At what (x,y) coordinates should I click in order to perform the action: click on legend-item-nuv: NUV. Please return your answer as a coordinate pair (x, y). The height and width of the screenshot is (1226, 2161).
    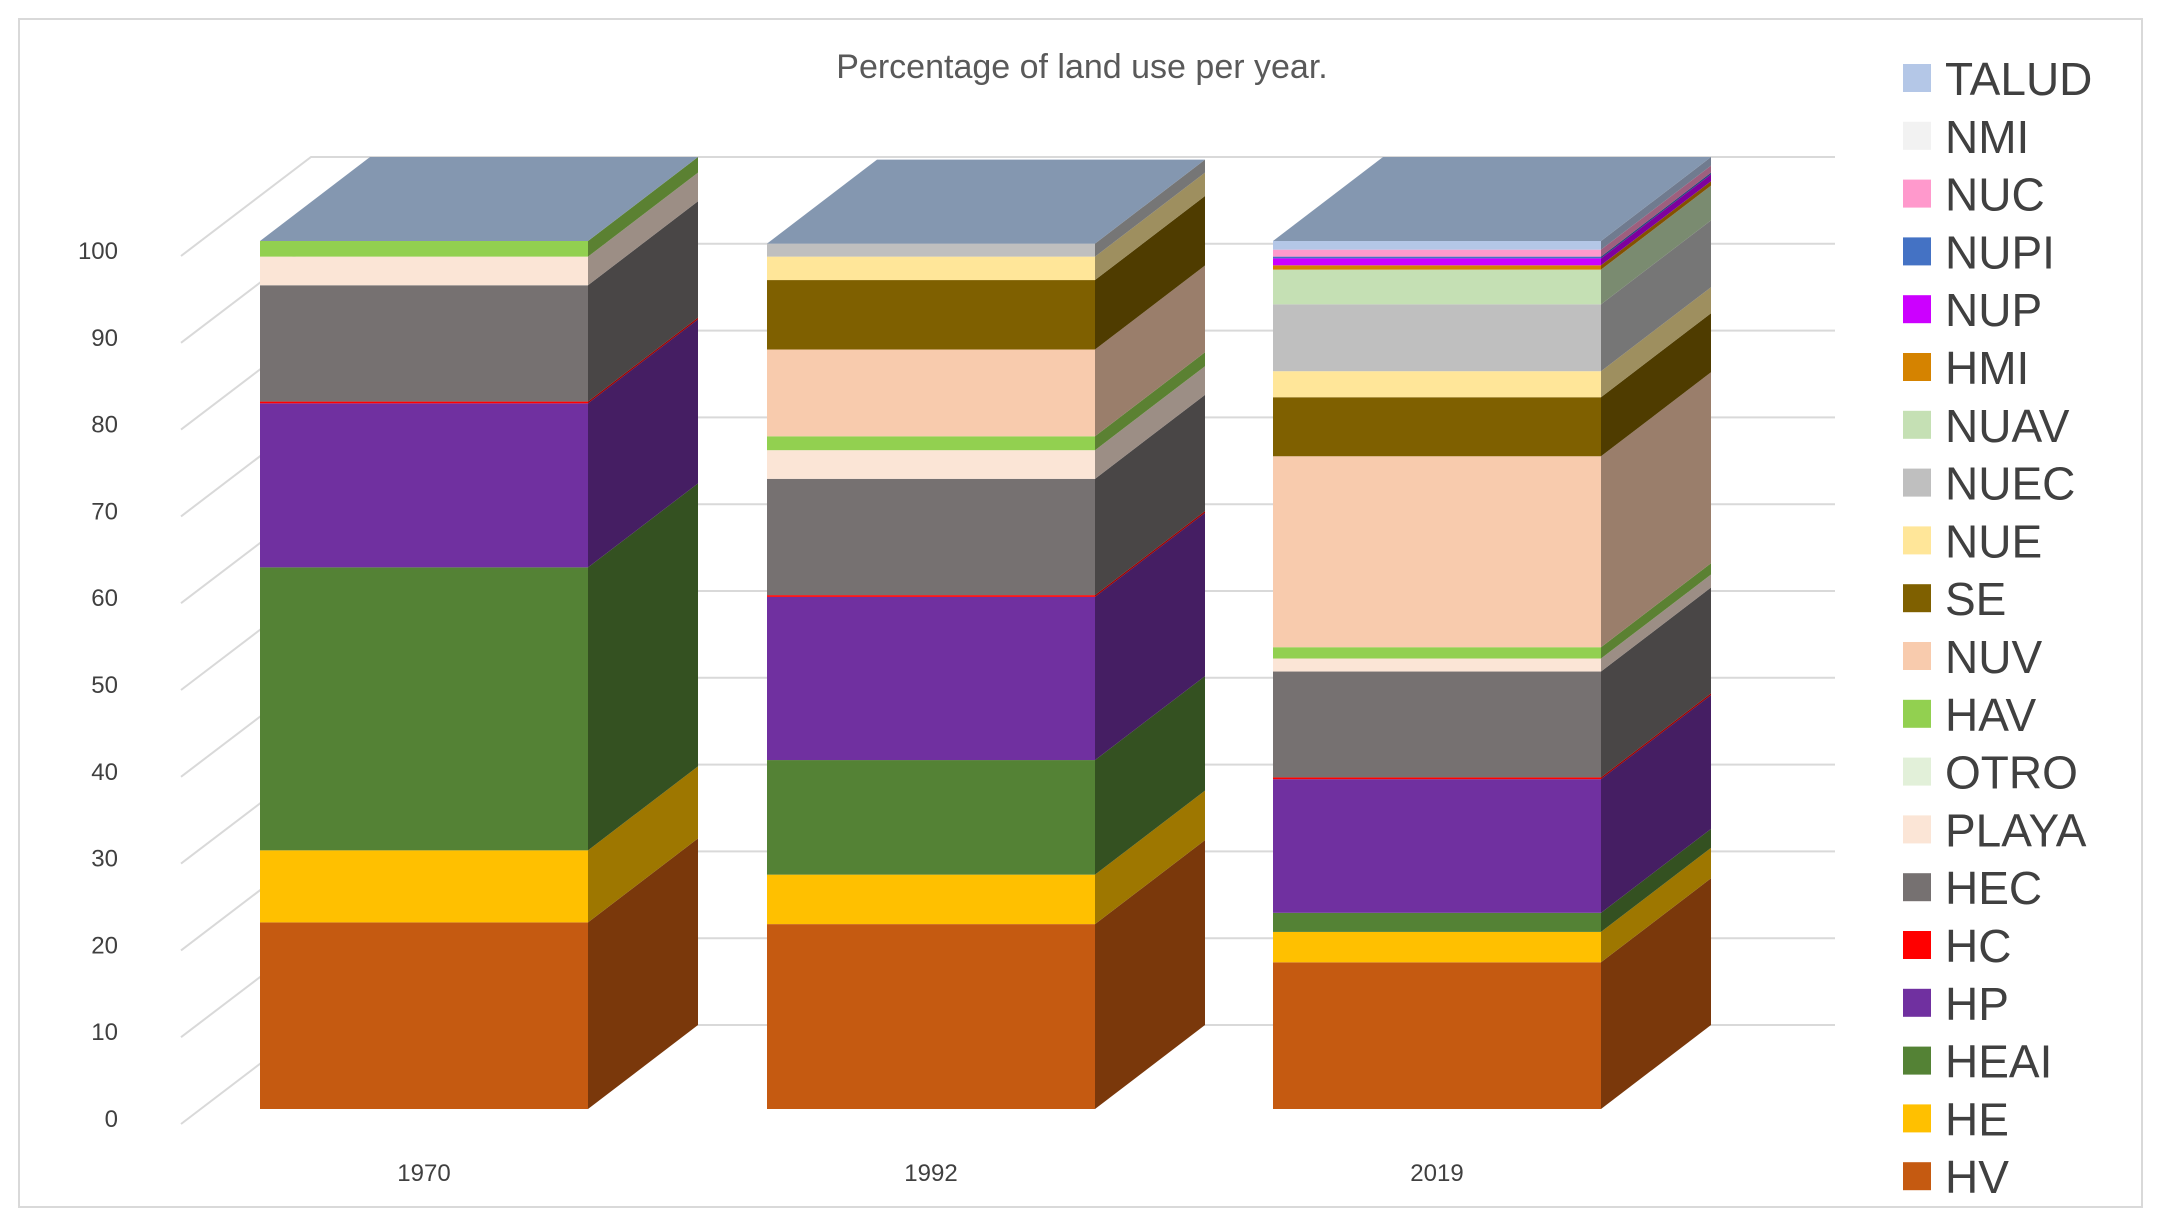
    Looking at the image, I should click on (1972, 657).